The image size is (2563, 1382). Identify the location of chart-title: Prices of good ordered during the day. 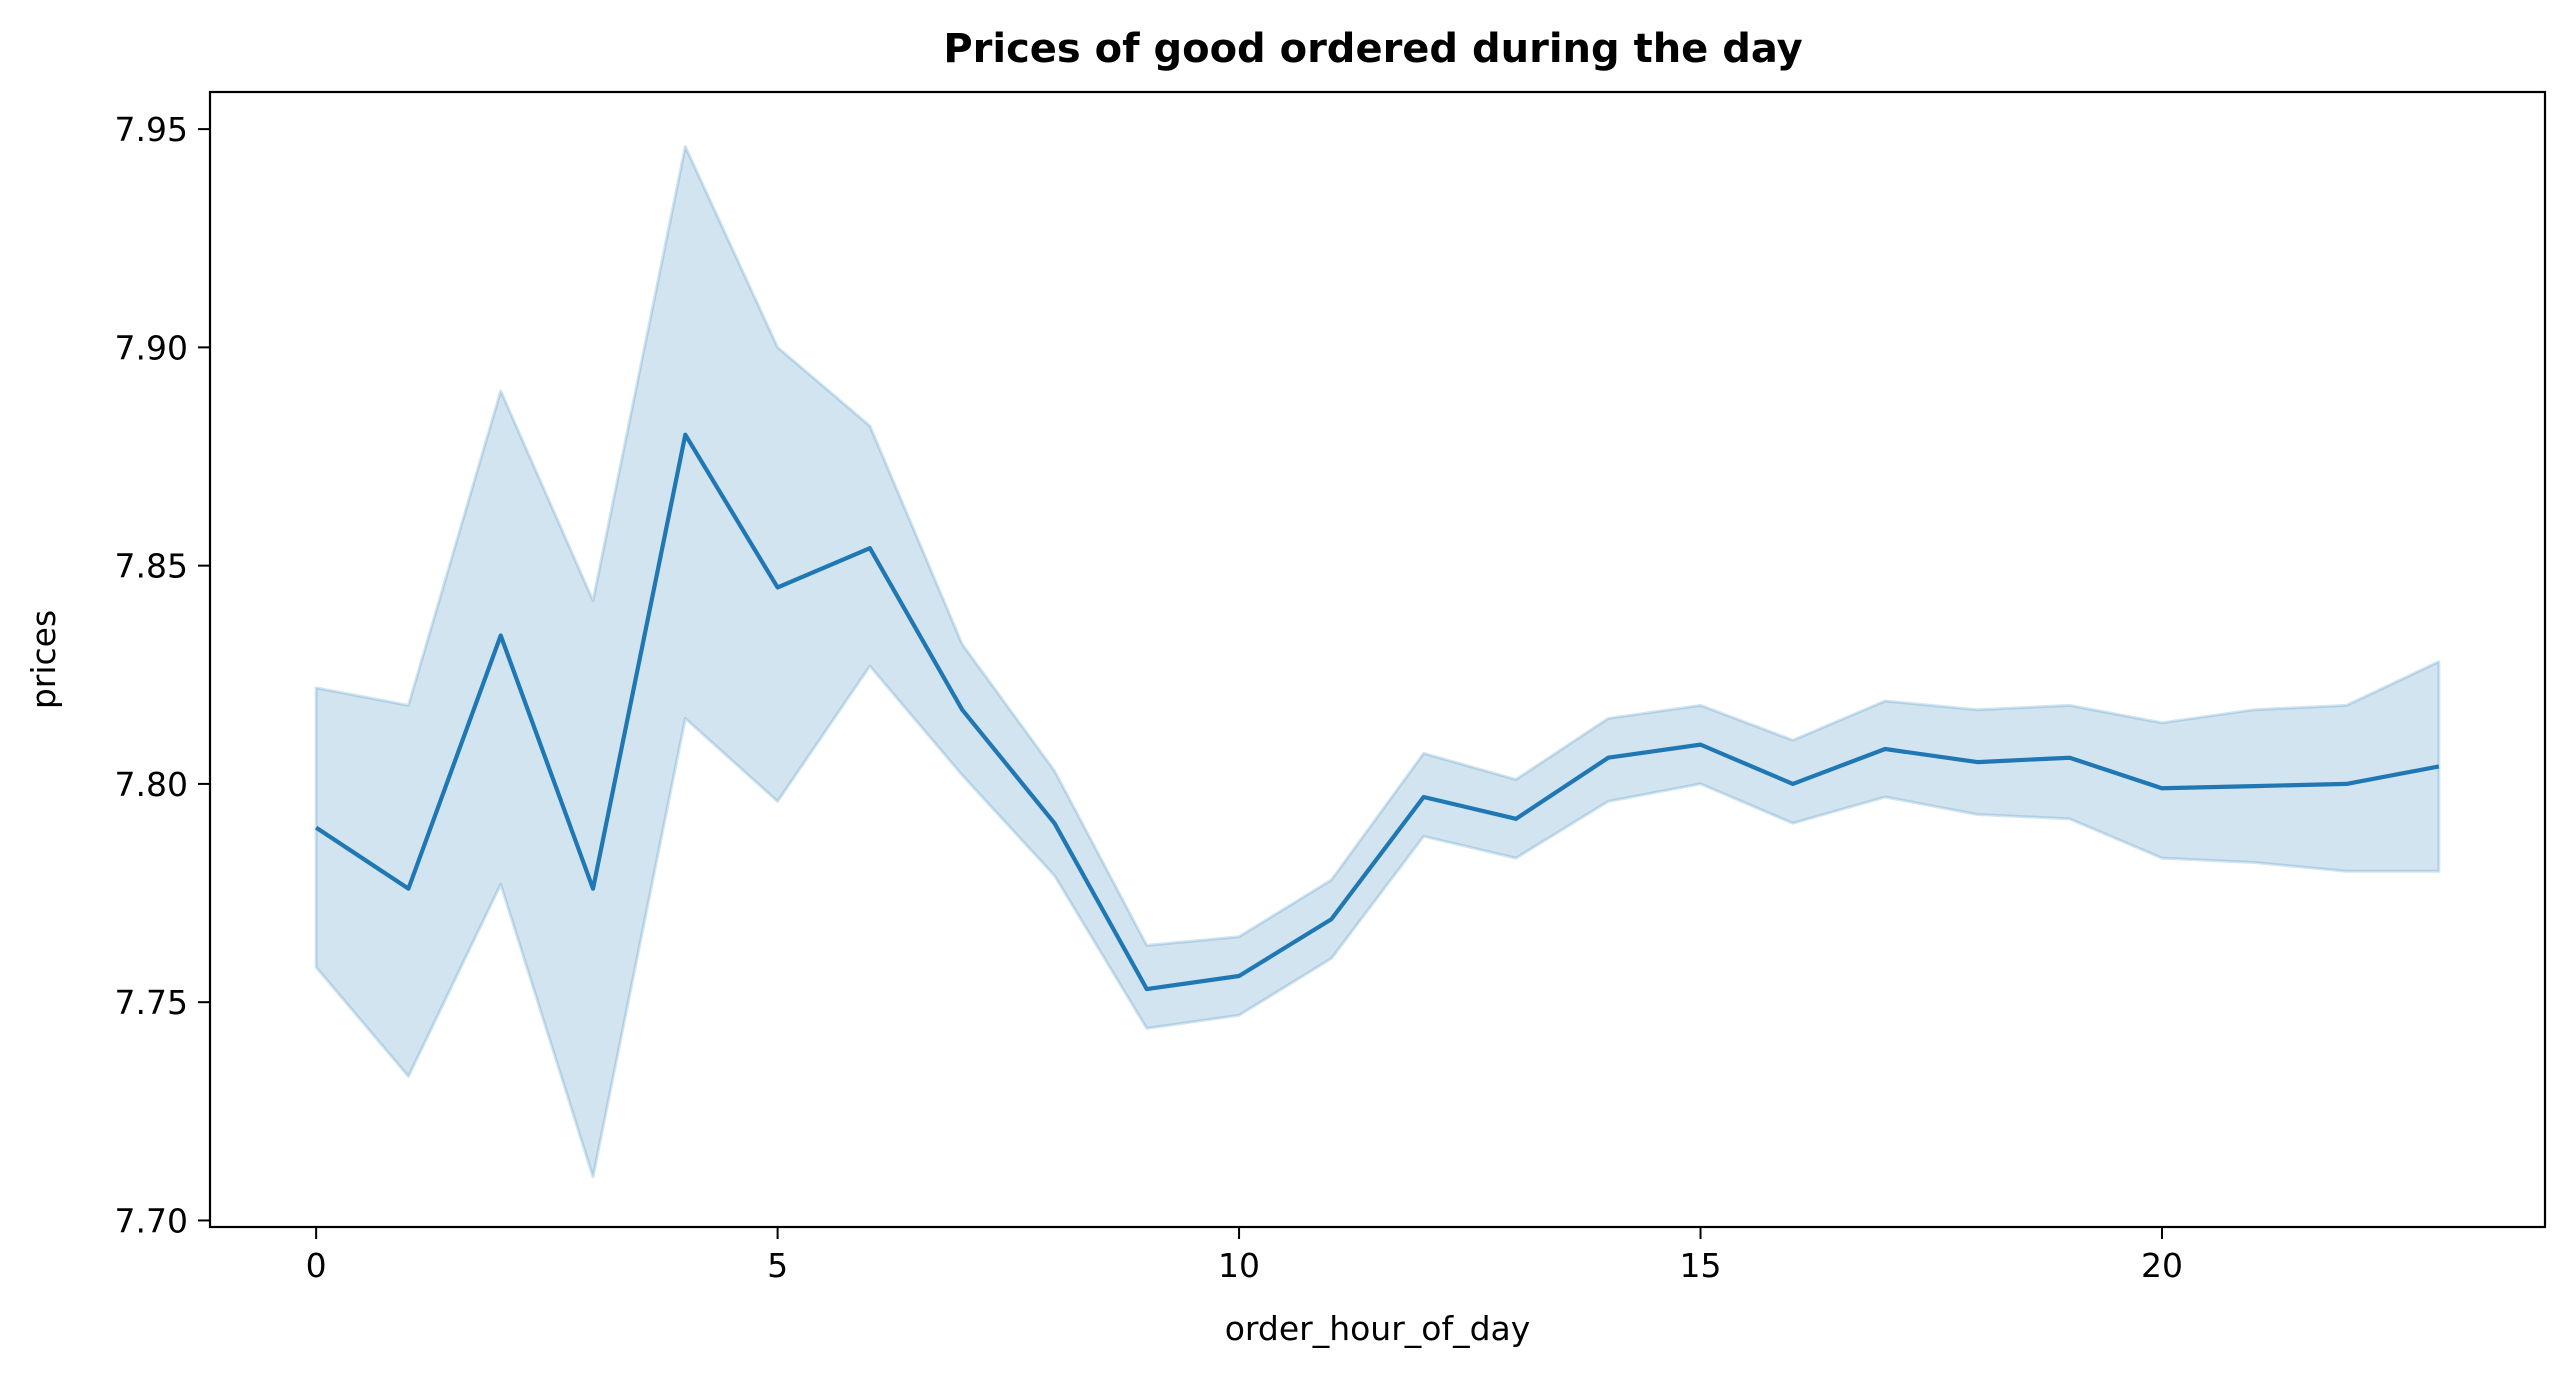
(1372, 49).